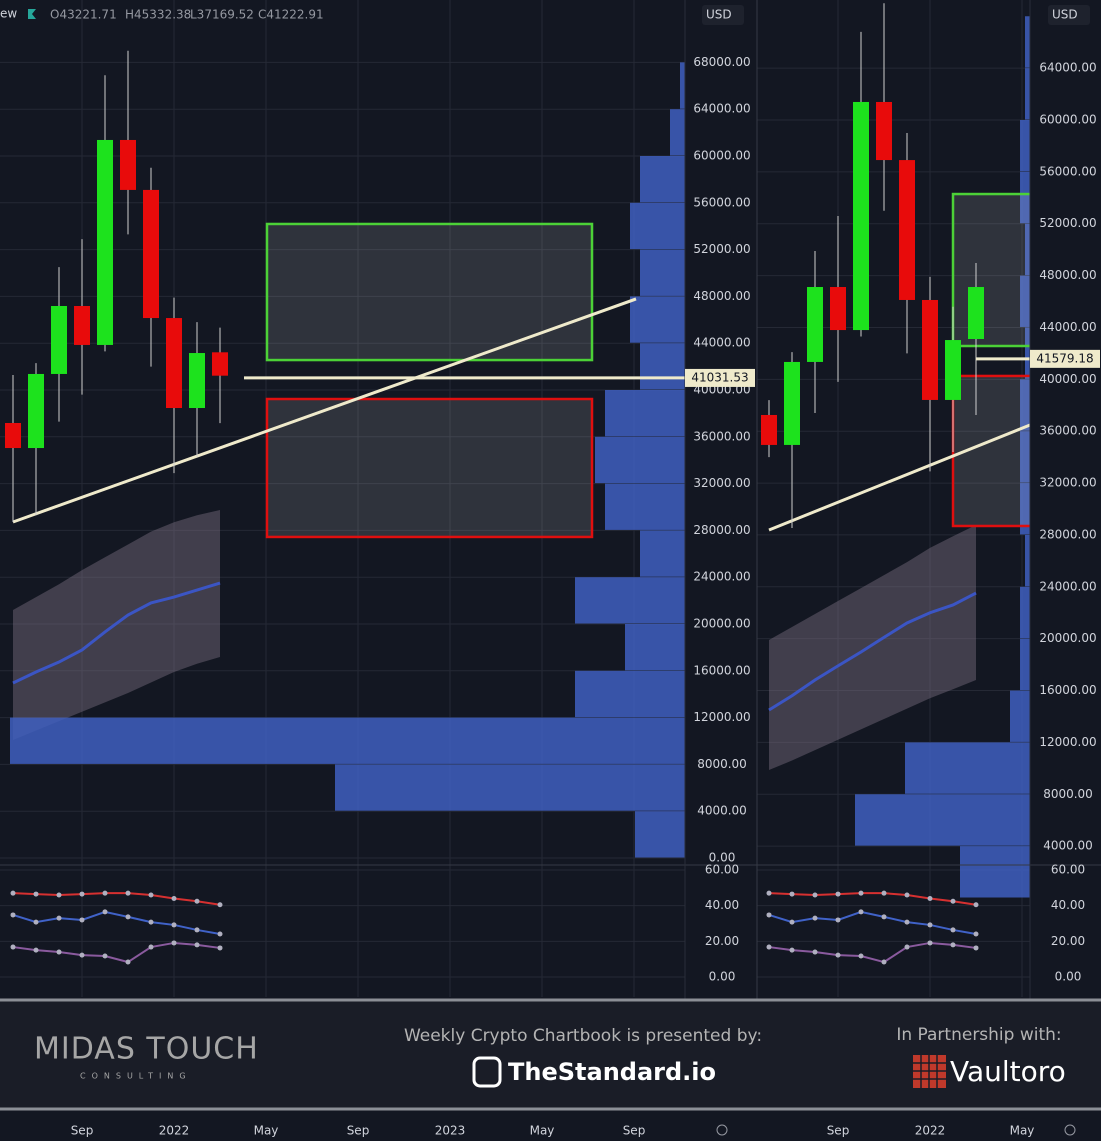 The width and height of the screenshot is (1101, 1141). I want to click on partner-logo, so click(929, 1071).